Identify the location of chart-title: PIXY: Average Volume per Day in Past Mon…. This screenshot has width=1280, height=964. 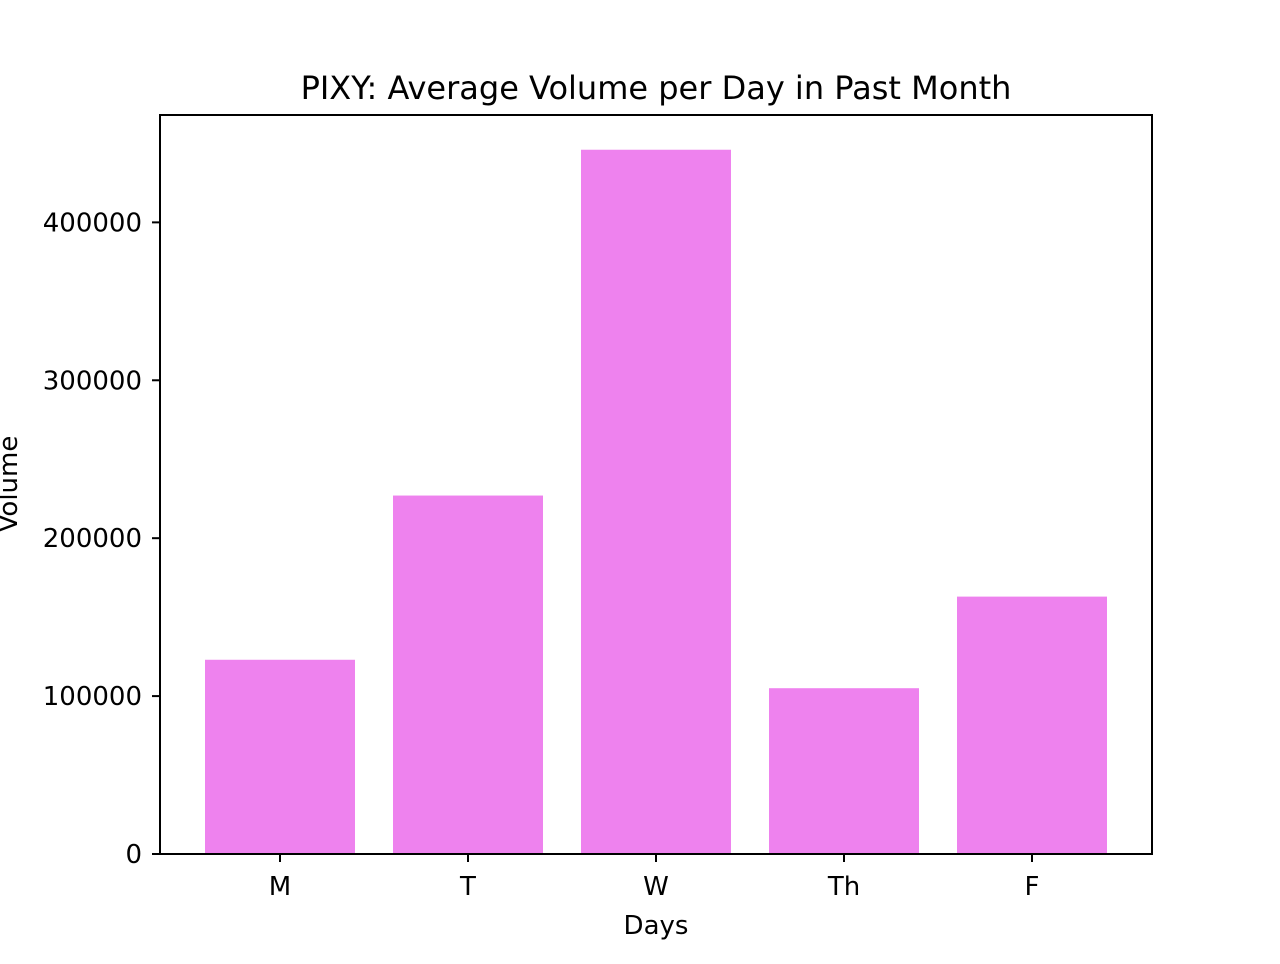
(656, 88).